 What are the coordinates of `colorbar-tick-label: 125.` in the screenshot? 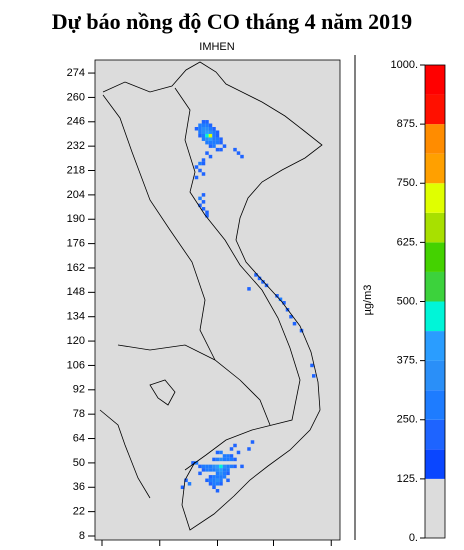 It's located at (407, 479).